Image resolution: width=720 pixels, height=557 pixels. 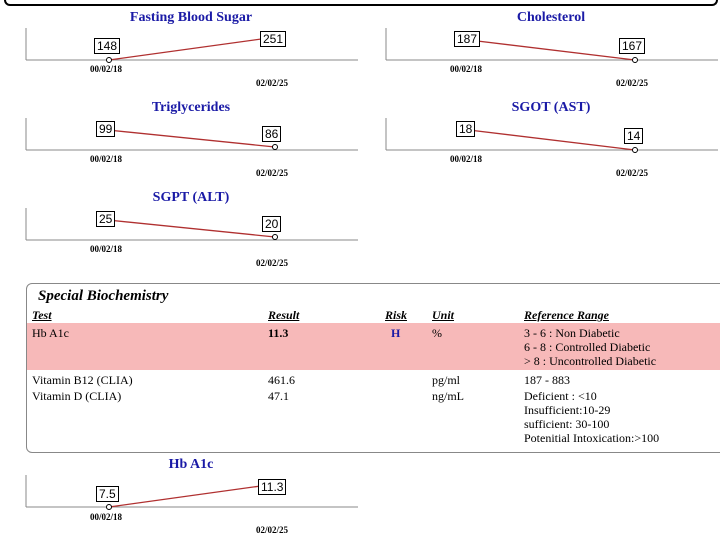 I want to click on value-label: 11.3, so click(x=272, y=487).